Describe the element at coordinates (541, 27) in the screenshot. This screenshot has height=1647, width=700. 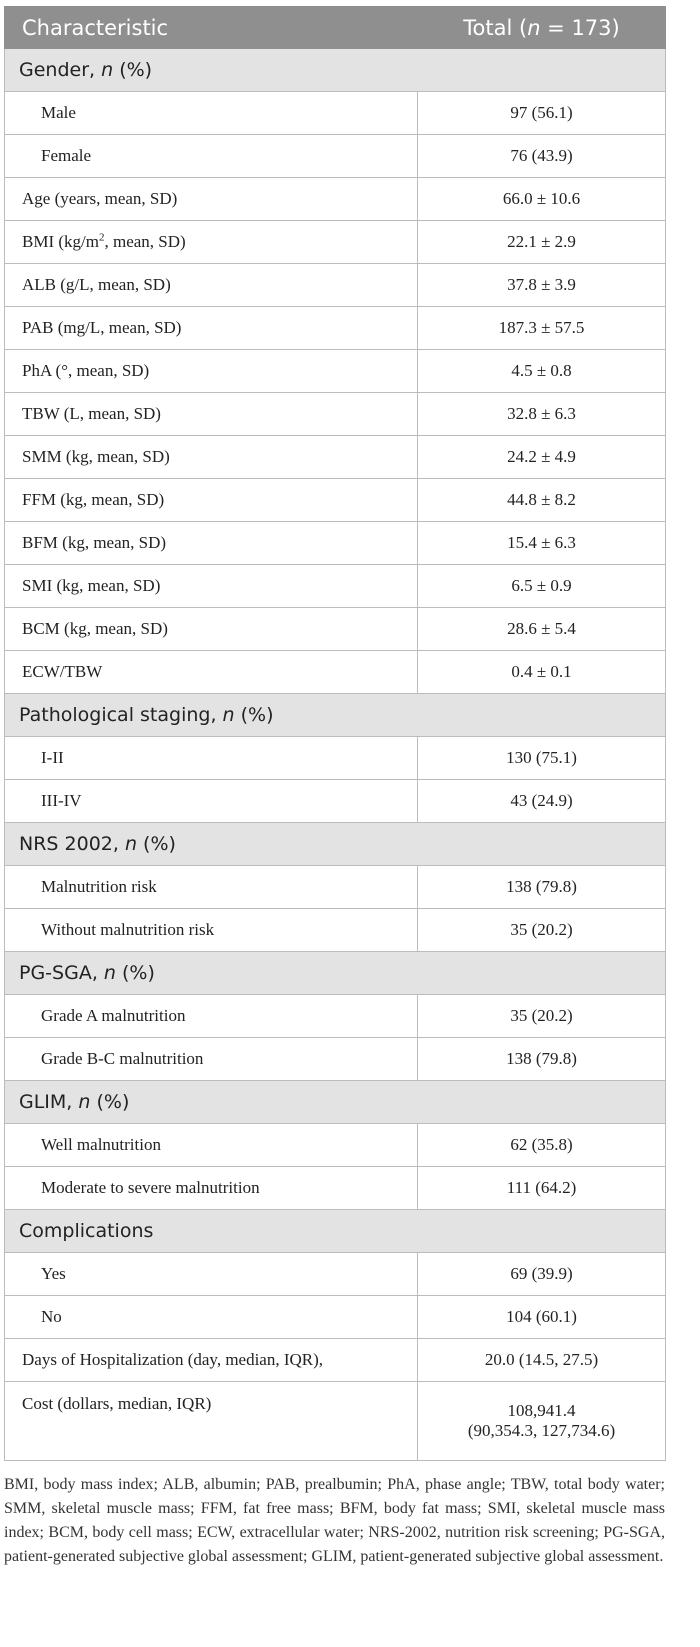
I see `header-total: Total (n = 173)` at that location.